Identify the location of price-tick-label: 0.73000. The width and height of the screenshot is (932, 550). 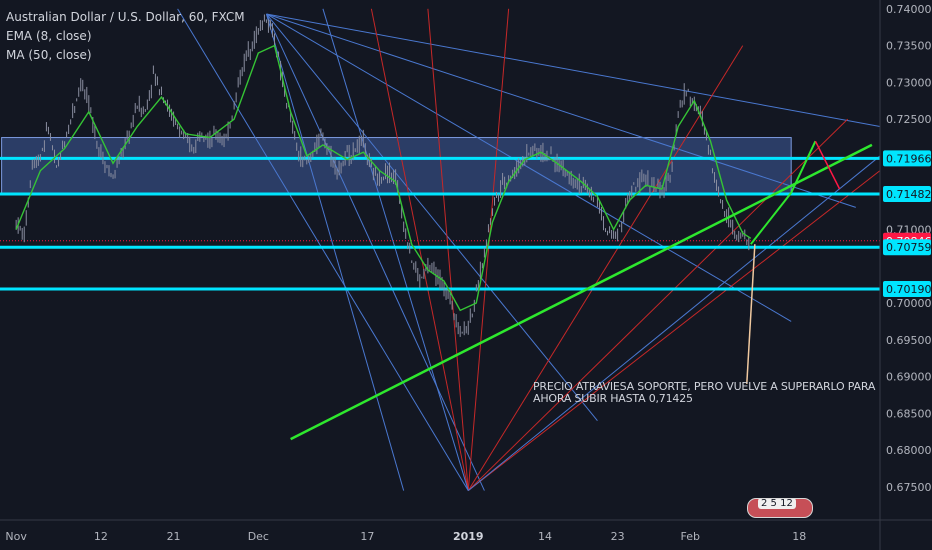
(909, 82).